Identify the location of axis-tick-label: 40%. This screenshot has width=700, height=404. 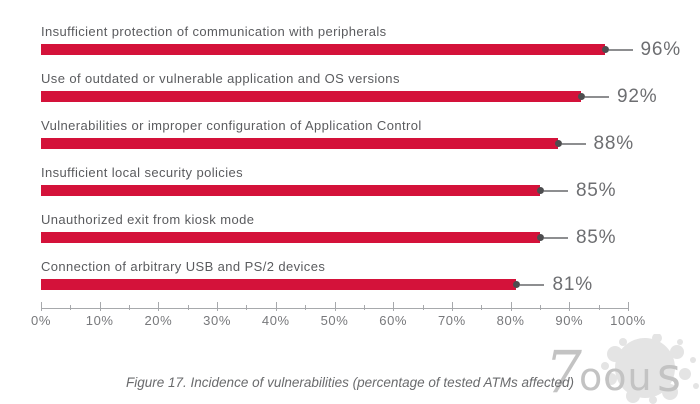
(275, 320).